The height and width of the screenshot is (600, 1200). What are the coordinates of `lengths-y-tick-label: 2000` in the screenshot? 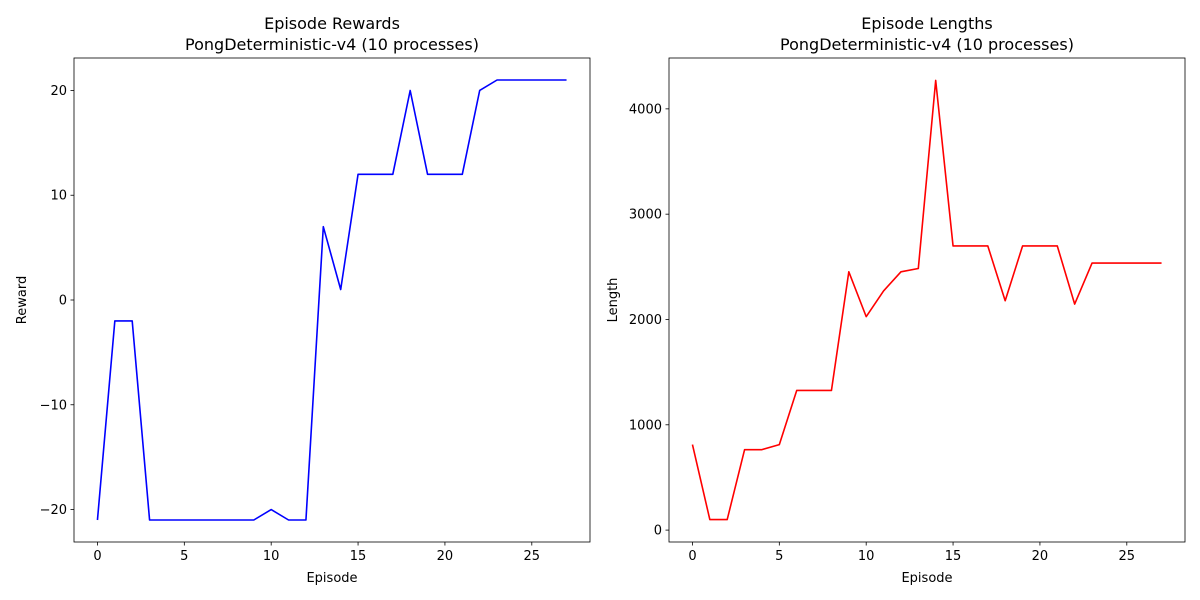 It's located at (645, 320).